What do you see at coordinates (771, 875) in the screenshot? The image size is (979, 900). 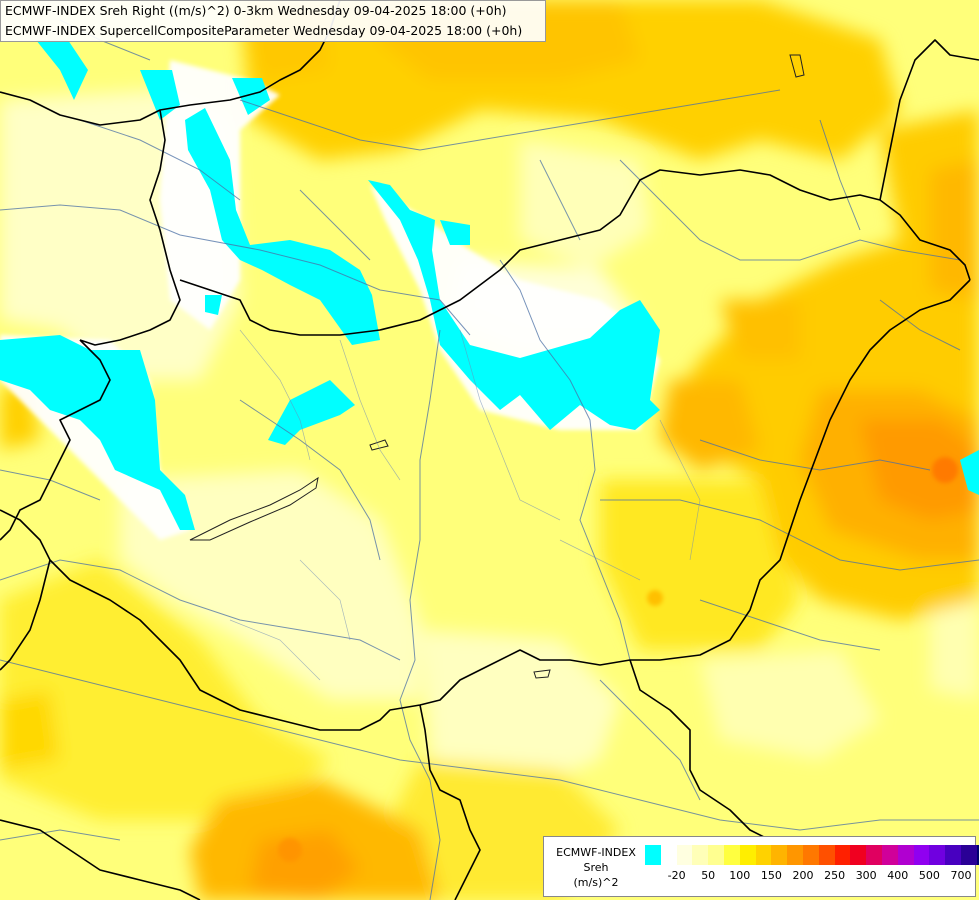 I see `legend-tick-label: 150` at bounding box center [771, 875].